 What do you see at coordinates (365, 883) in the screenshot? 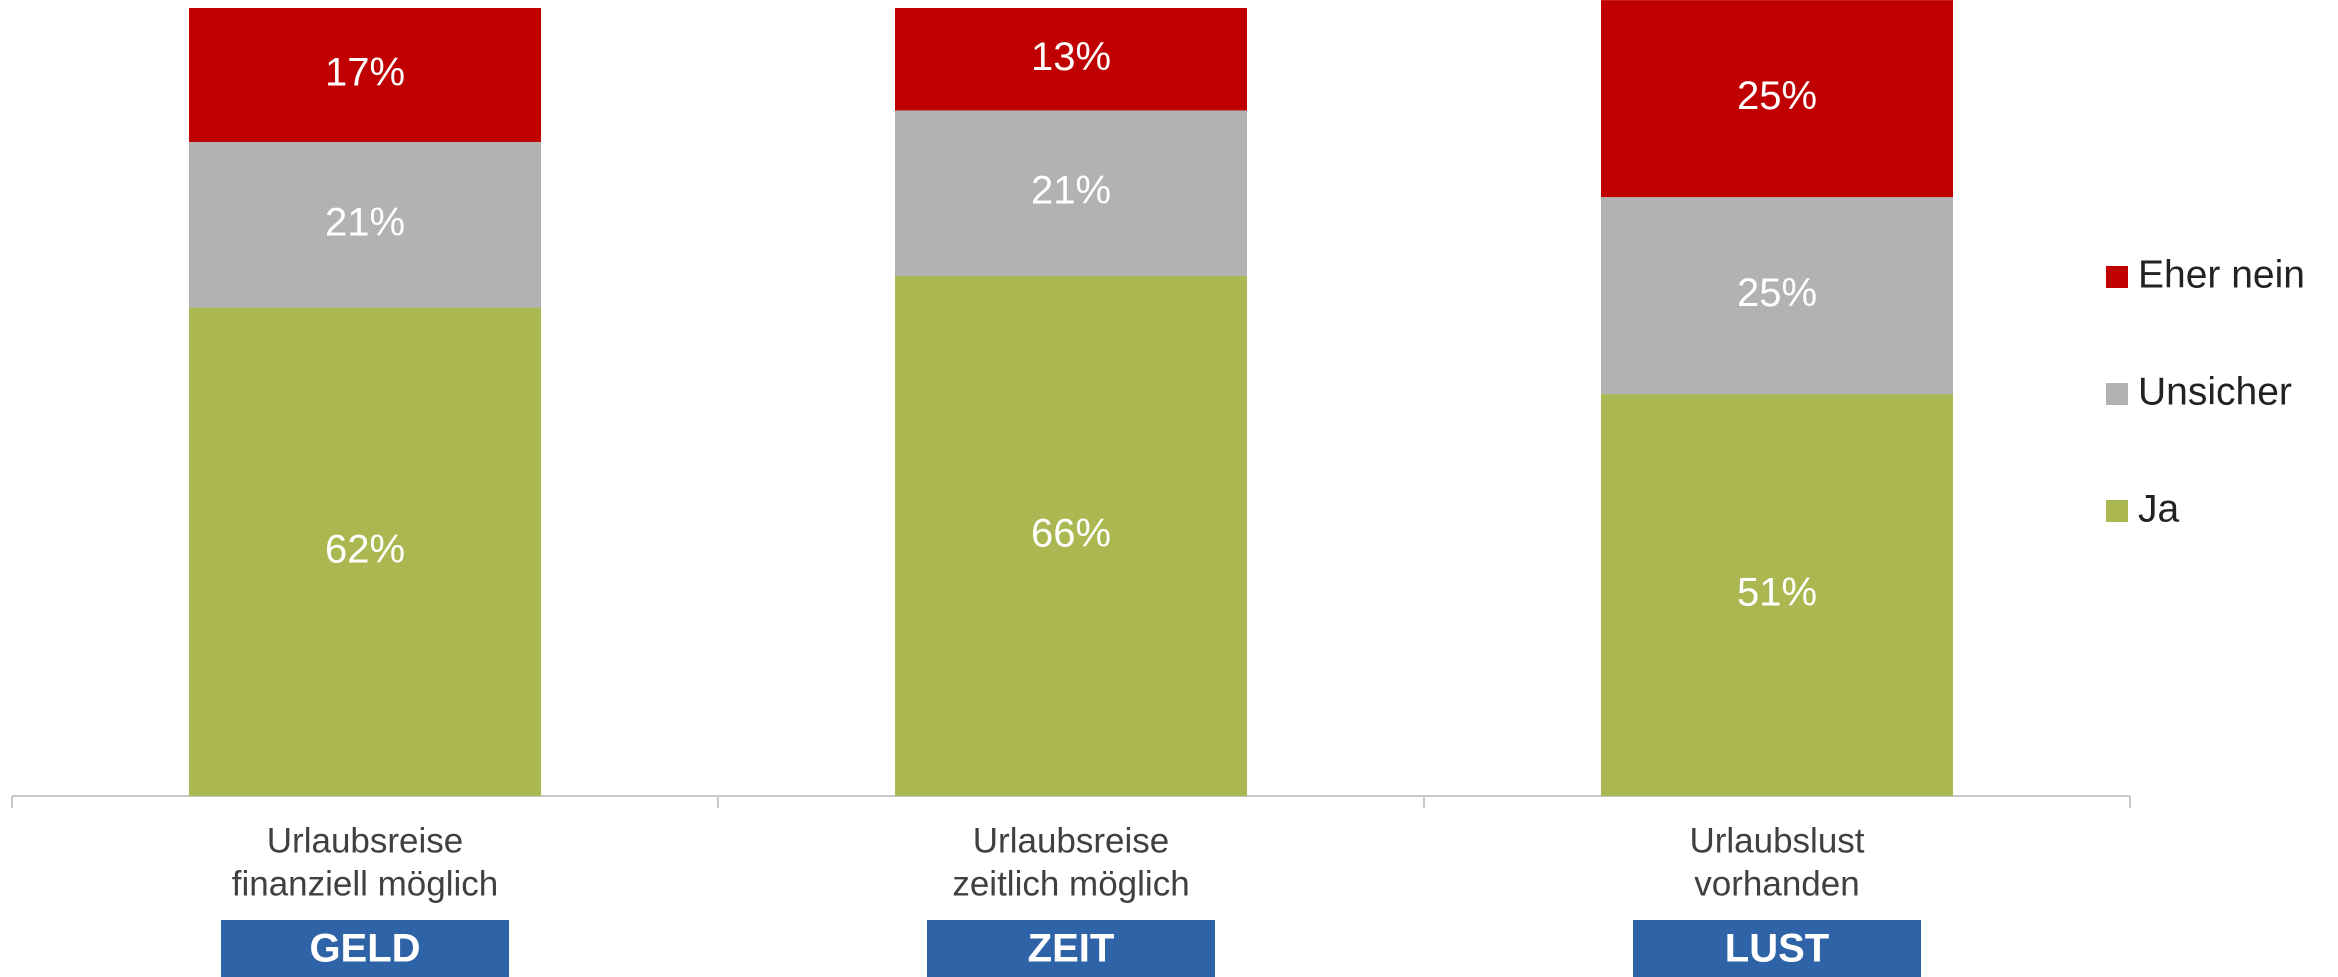
I see `x-tick-label: finanziell möglich` at bounding box center [365, 883].